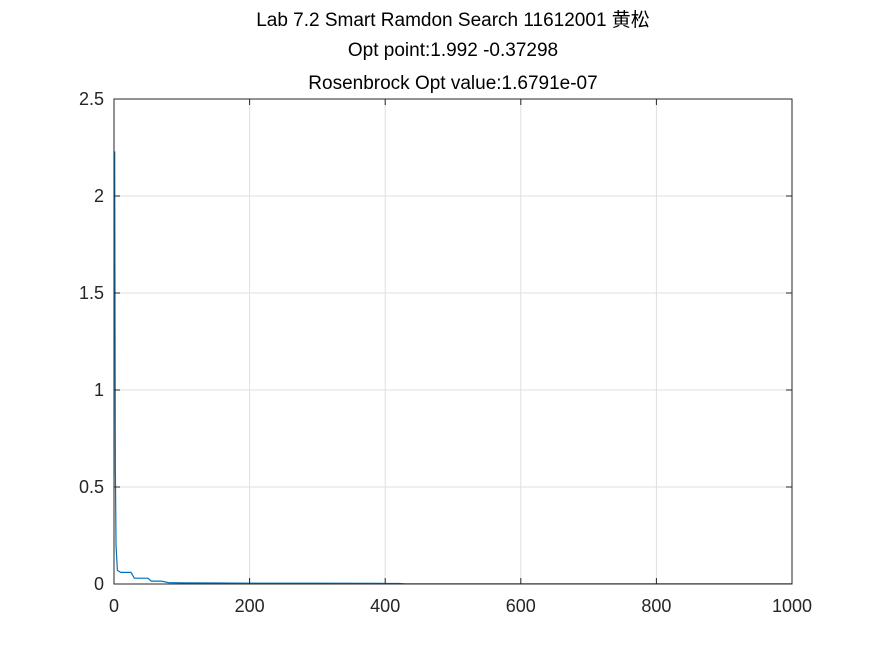 Image resolution: width=875 pixels, height=656 pixels. Describe the element at coordinates (91, 487) in the screenshot. I see `y-tick-label: 0.5` at that location.